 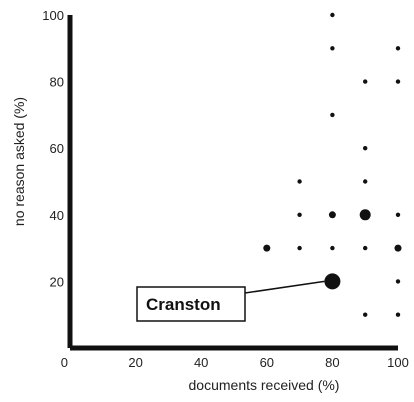 What do you see at coordinates (64, 362) in the screenshot?
I see `x-tick-label: 0` at bounding box center [64, 362].